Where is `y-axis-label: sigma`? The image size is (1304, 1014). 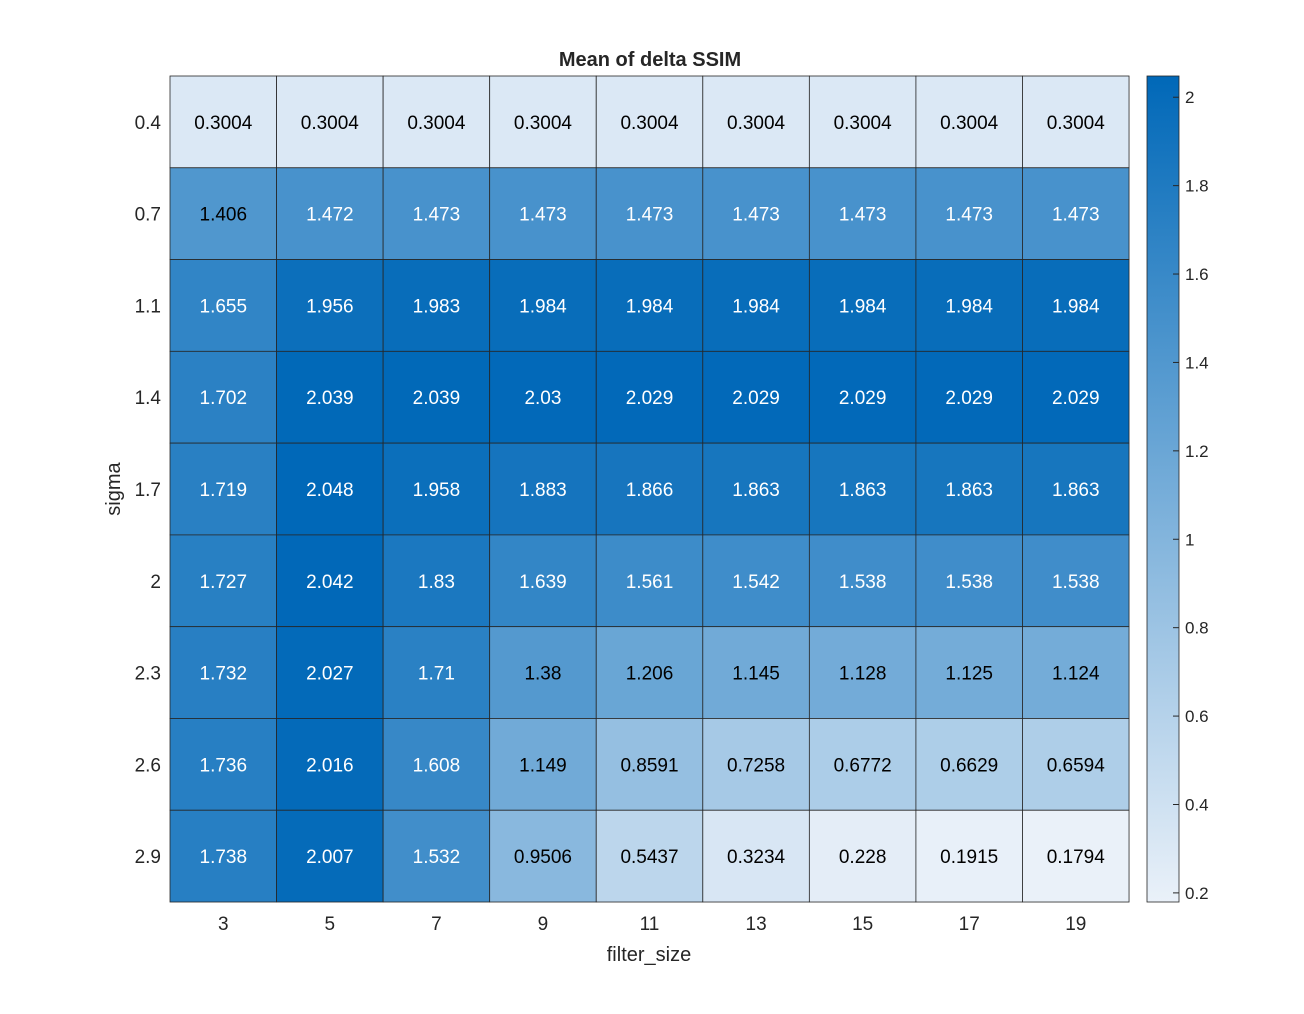
y-axis-label: sigma is located at coordinates (114, 488).